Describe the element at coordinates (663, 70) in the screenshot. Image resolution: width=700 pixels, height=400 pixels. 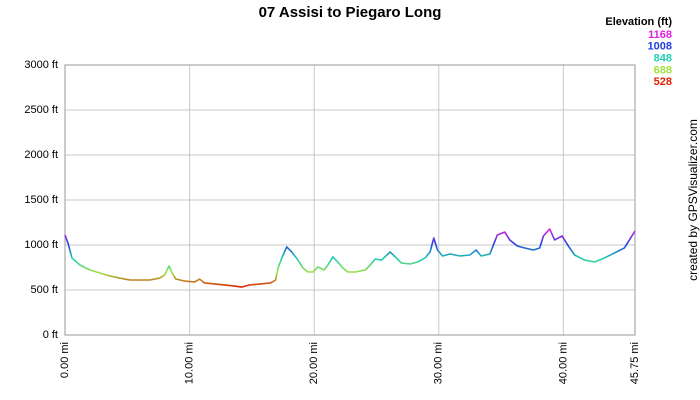
I see `legend-value: 688` at that location.